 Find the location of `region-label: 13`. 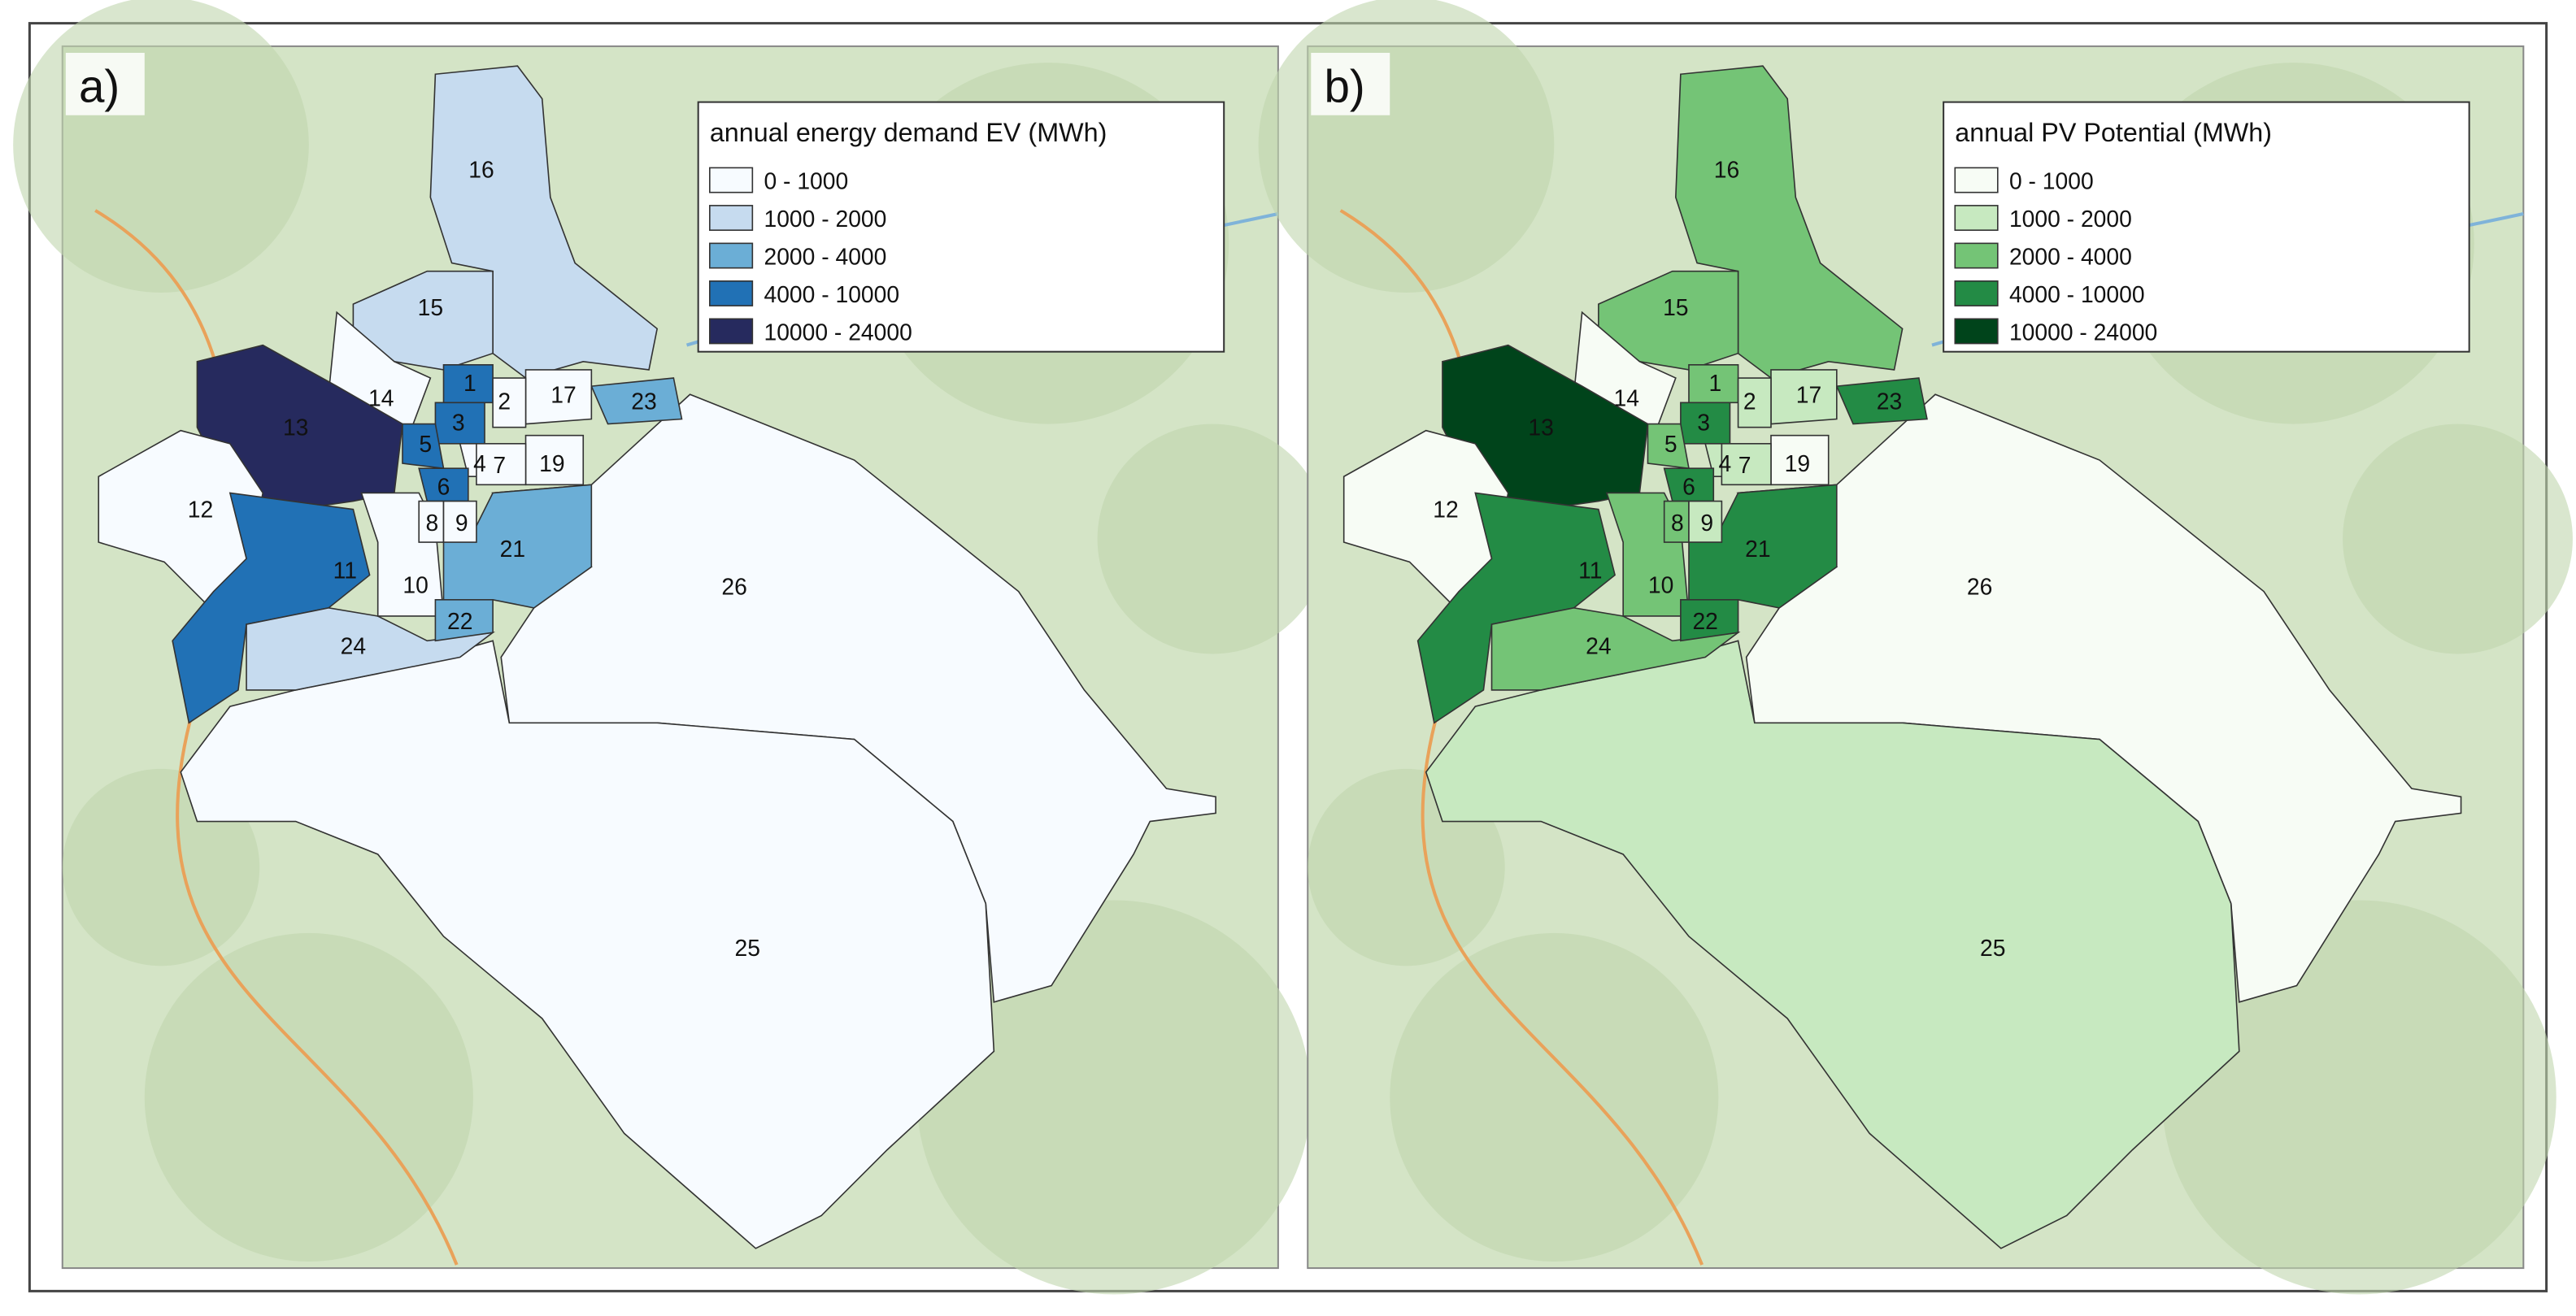

region-label: 13 is located at coordinates (295, 428).